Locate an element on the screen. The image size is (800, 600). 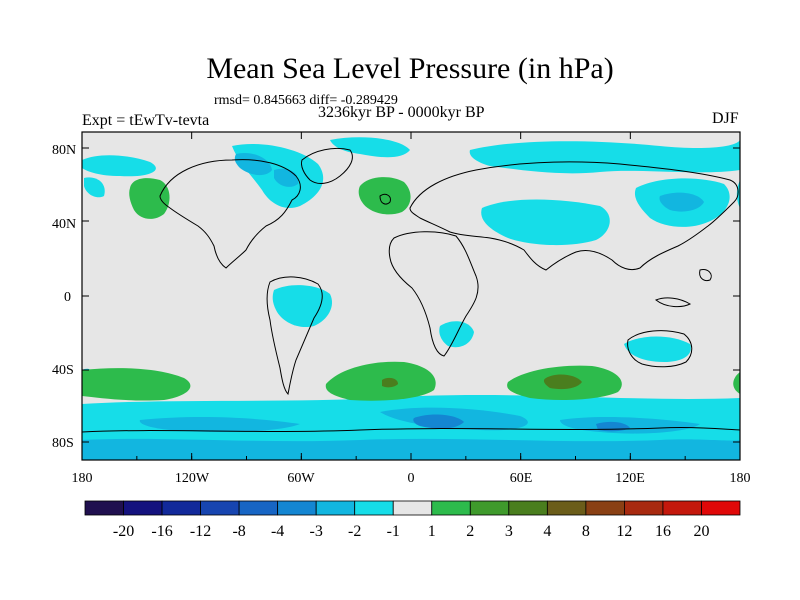
lon-tick-label: 0 is located at coordinates (411, 478).